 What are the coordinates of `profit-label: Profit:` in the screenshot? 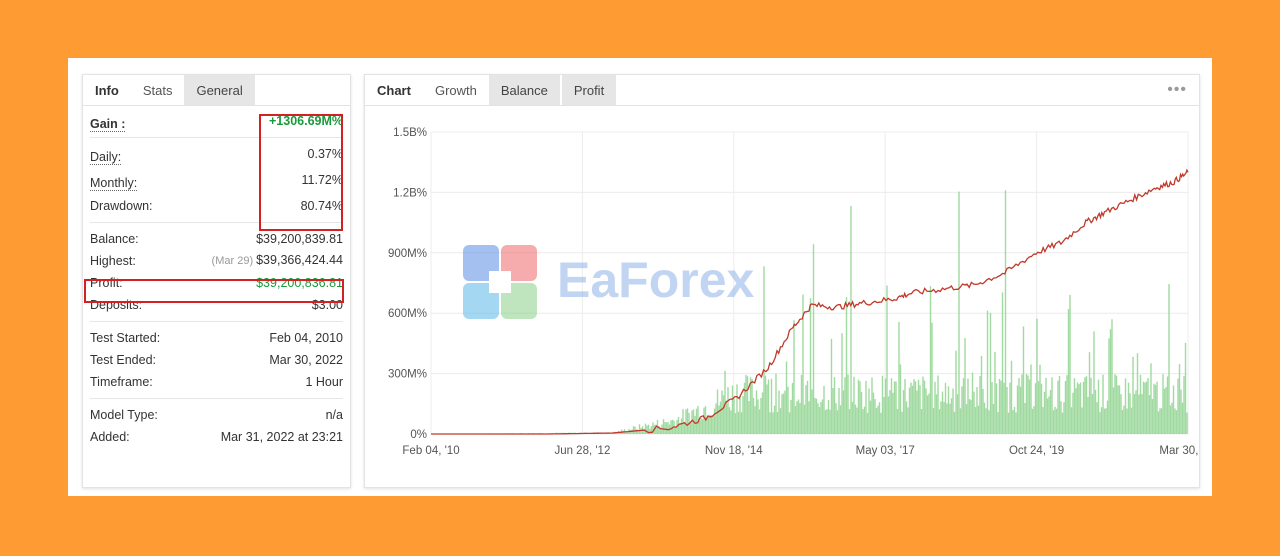 It's located at (106, 283).